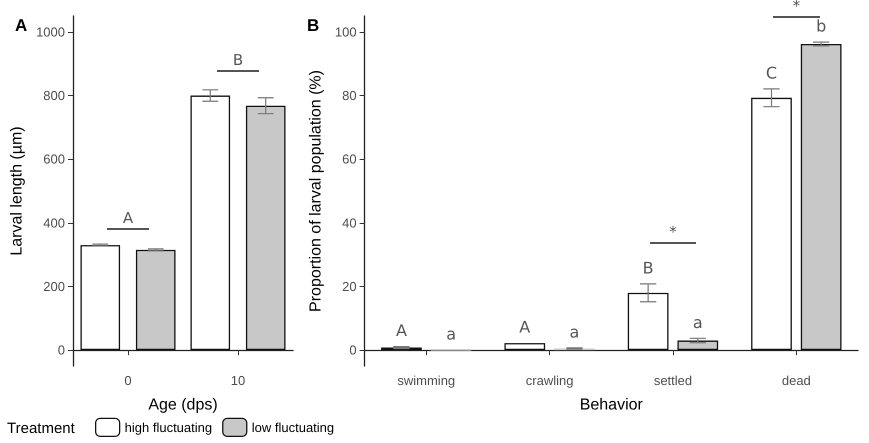 This screenshot has height=443, width=869. I want to click on x-tick-label: crawling, so click(550, 380).